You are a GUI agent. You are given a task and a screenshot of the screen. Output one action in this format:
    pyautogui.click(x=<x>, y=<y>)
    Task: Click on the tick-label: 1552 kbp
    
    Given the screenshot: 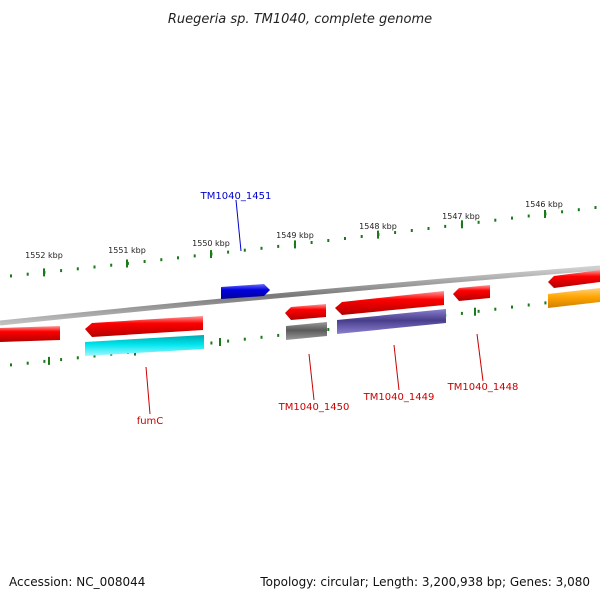 What is the action you would take?
    pyautogui.click(x=44, y=255)
    